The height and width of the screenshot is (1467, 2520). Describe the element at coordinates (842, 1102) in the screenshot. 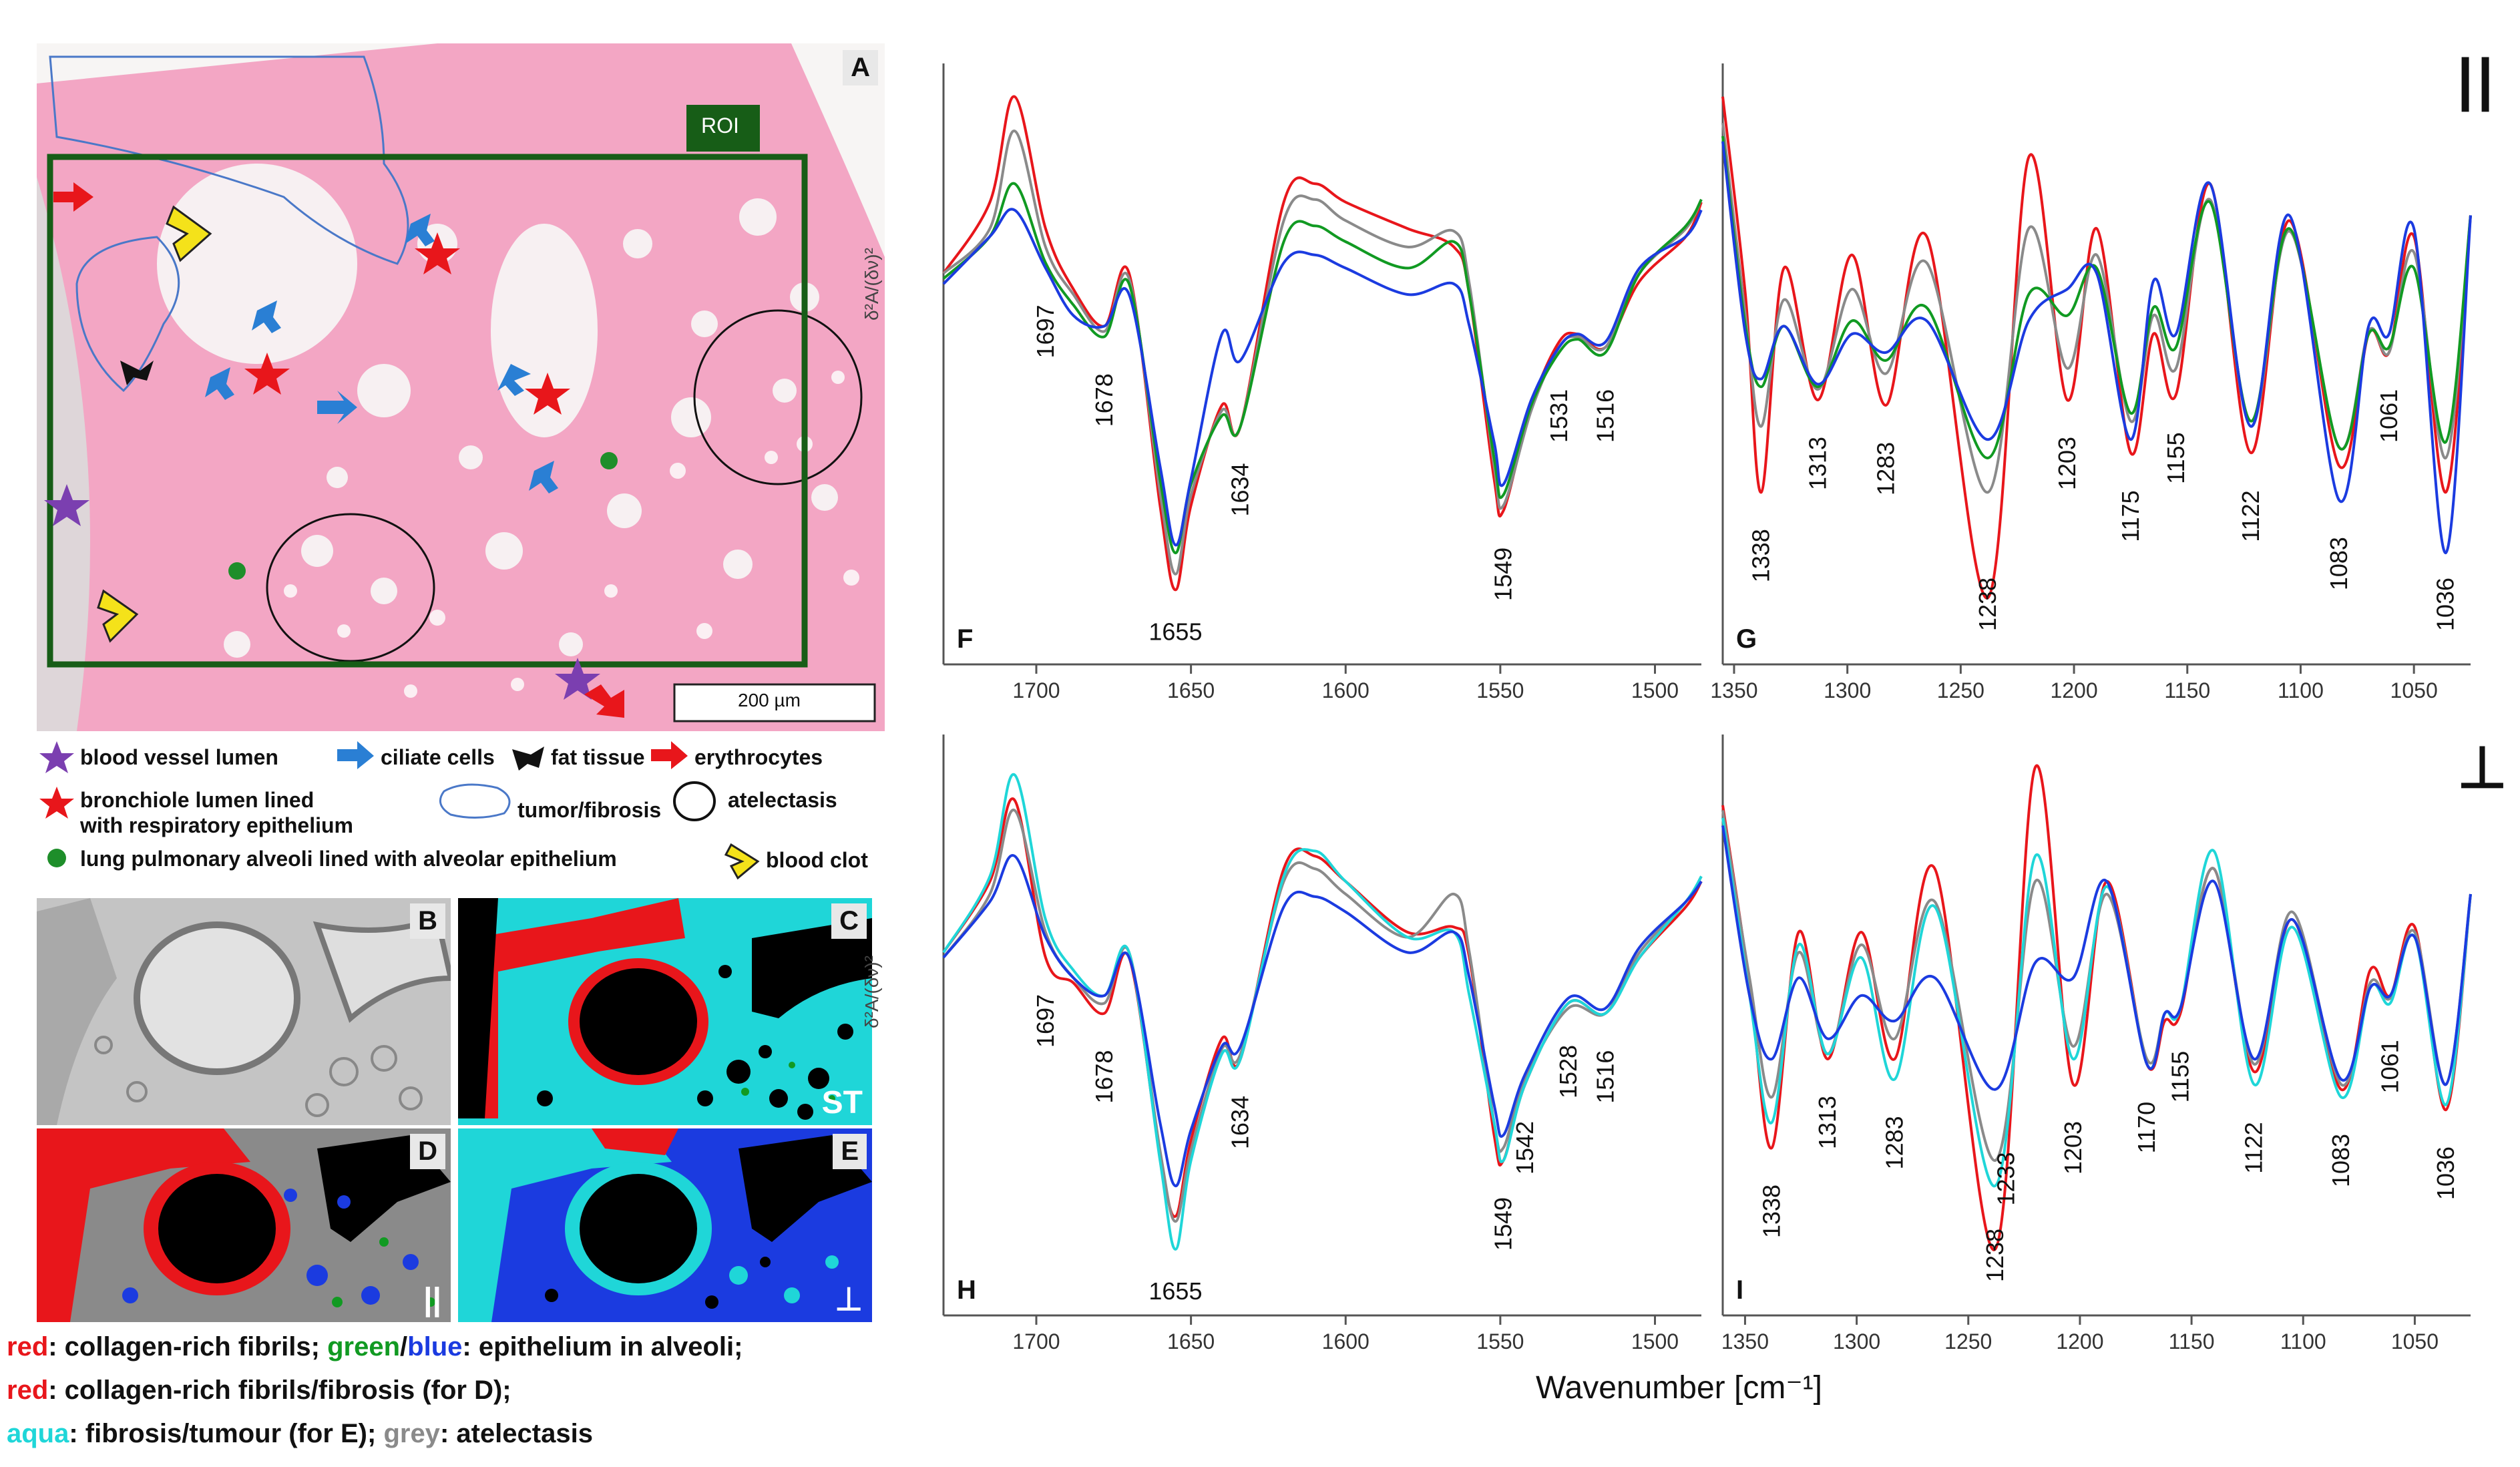

I see `panel-c-tag: ST` at that location.